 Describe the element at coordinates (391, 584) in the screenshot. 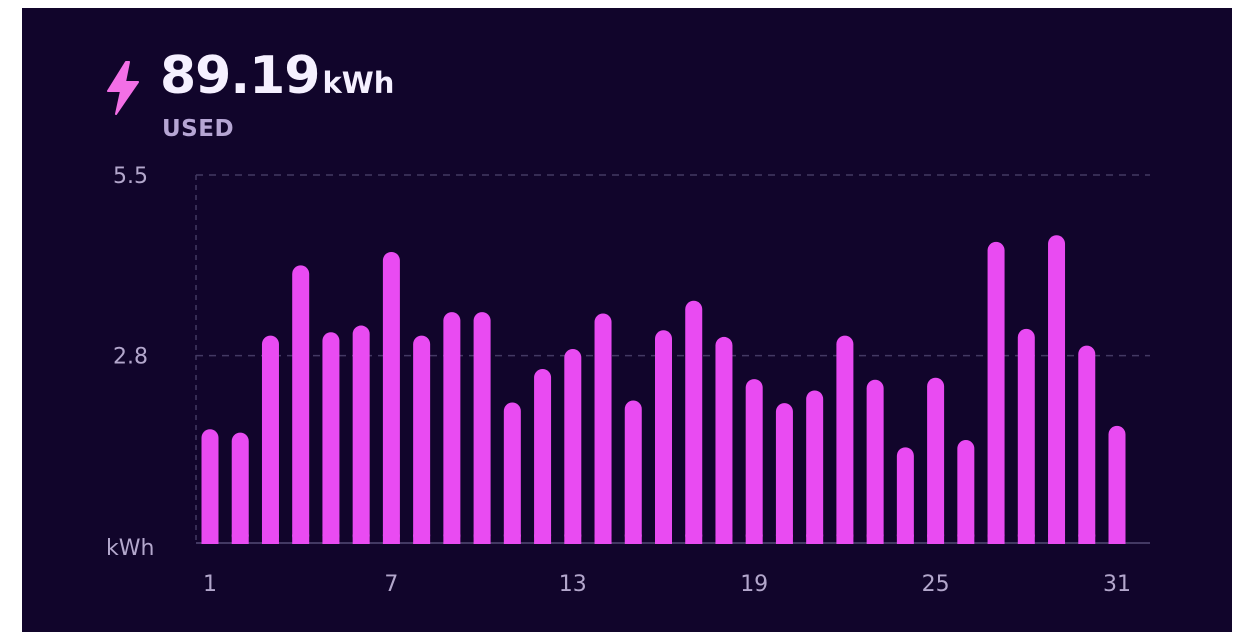

I see `x-tick-label: 7` at that location.